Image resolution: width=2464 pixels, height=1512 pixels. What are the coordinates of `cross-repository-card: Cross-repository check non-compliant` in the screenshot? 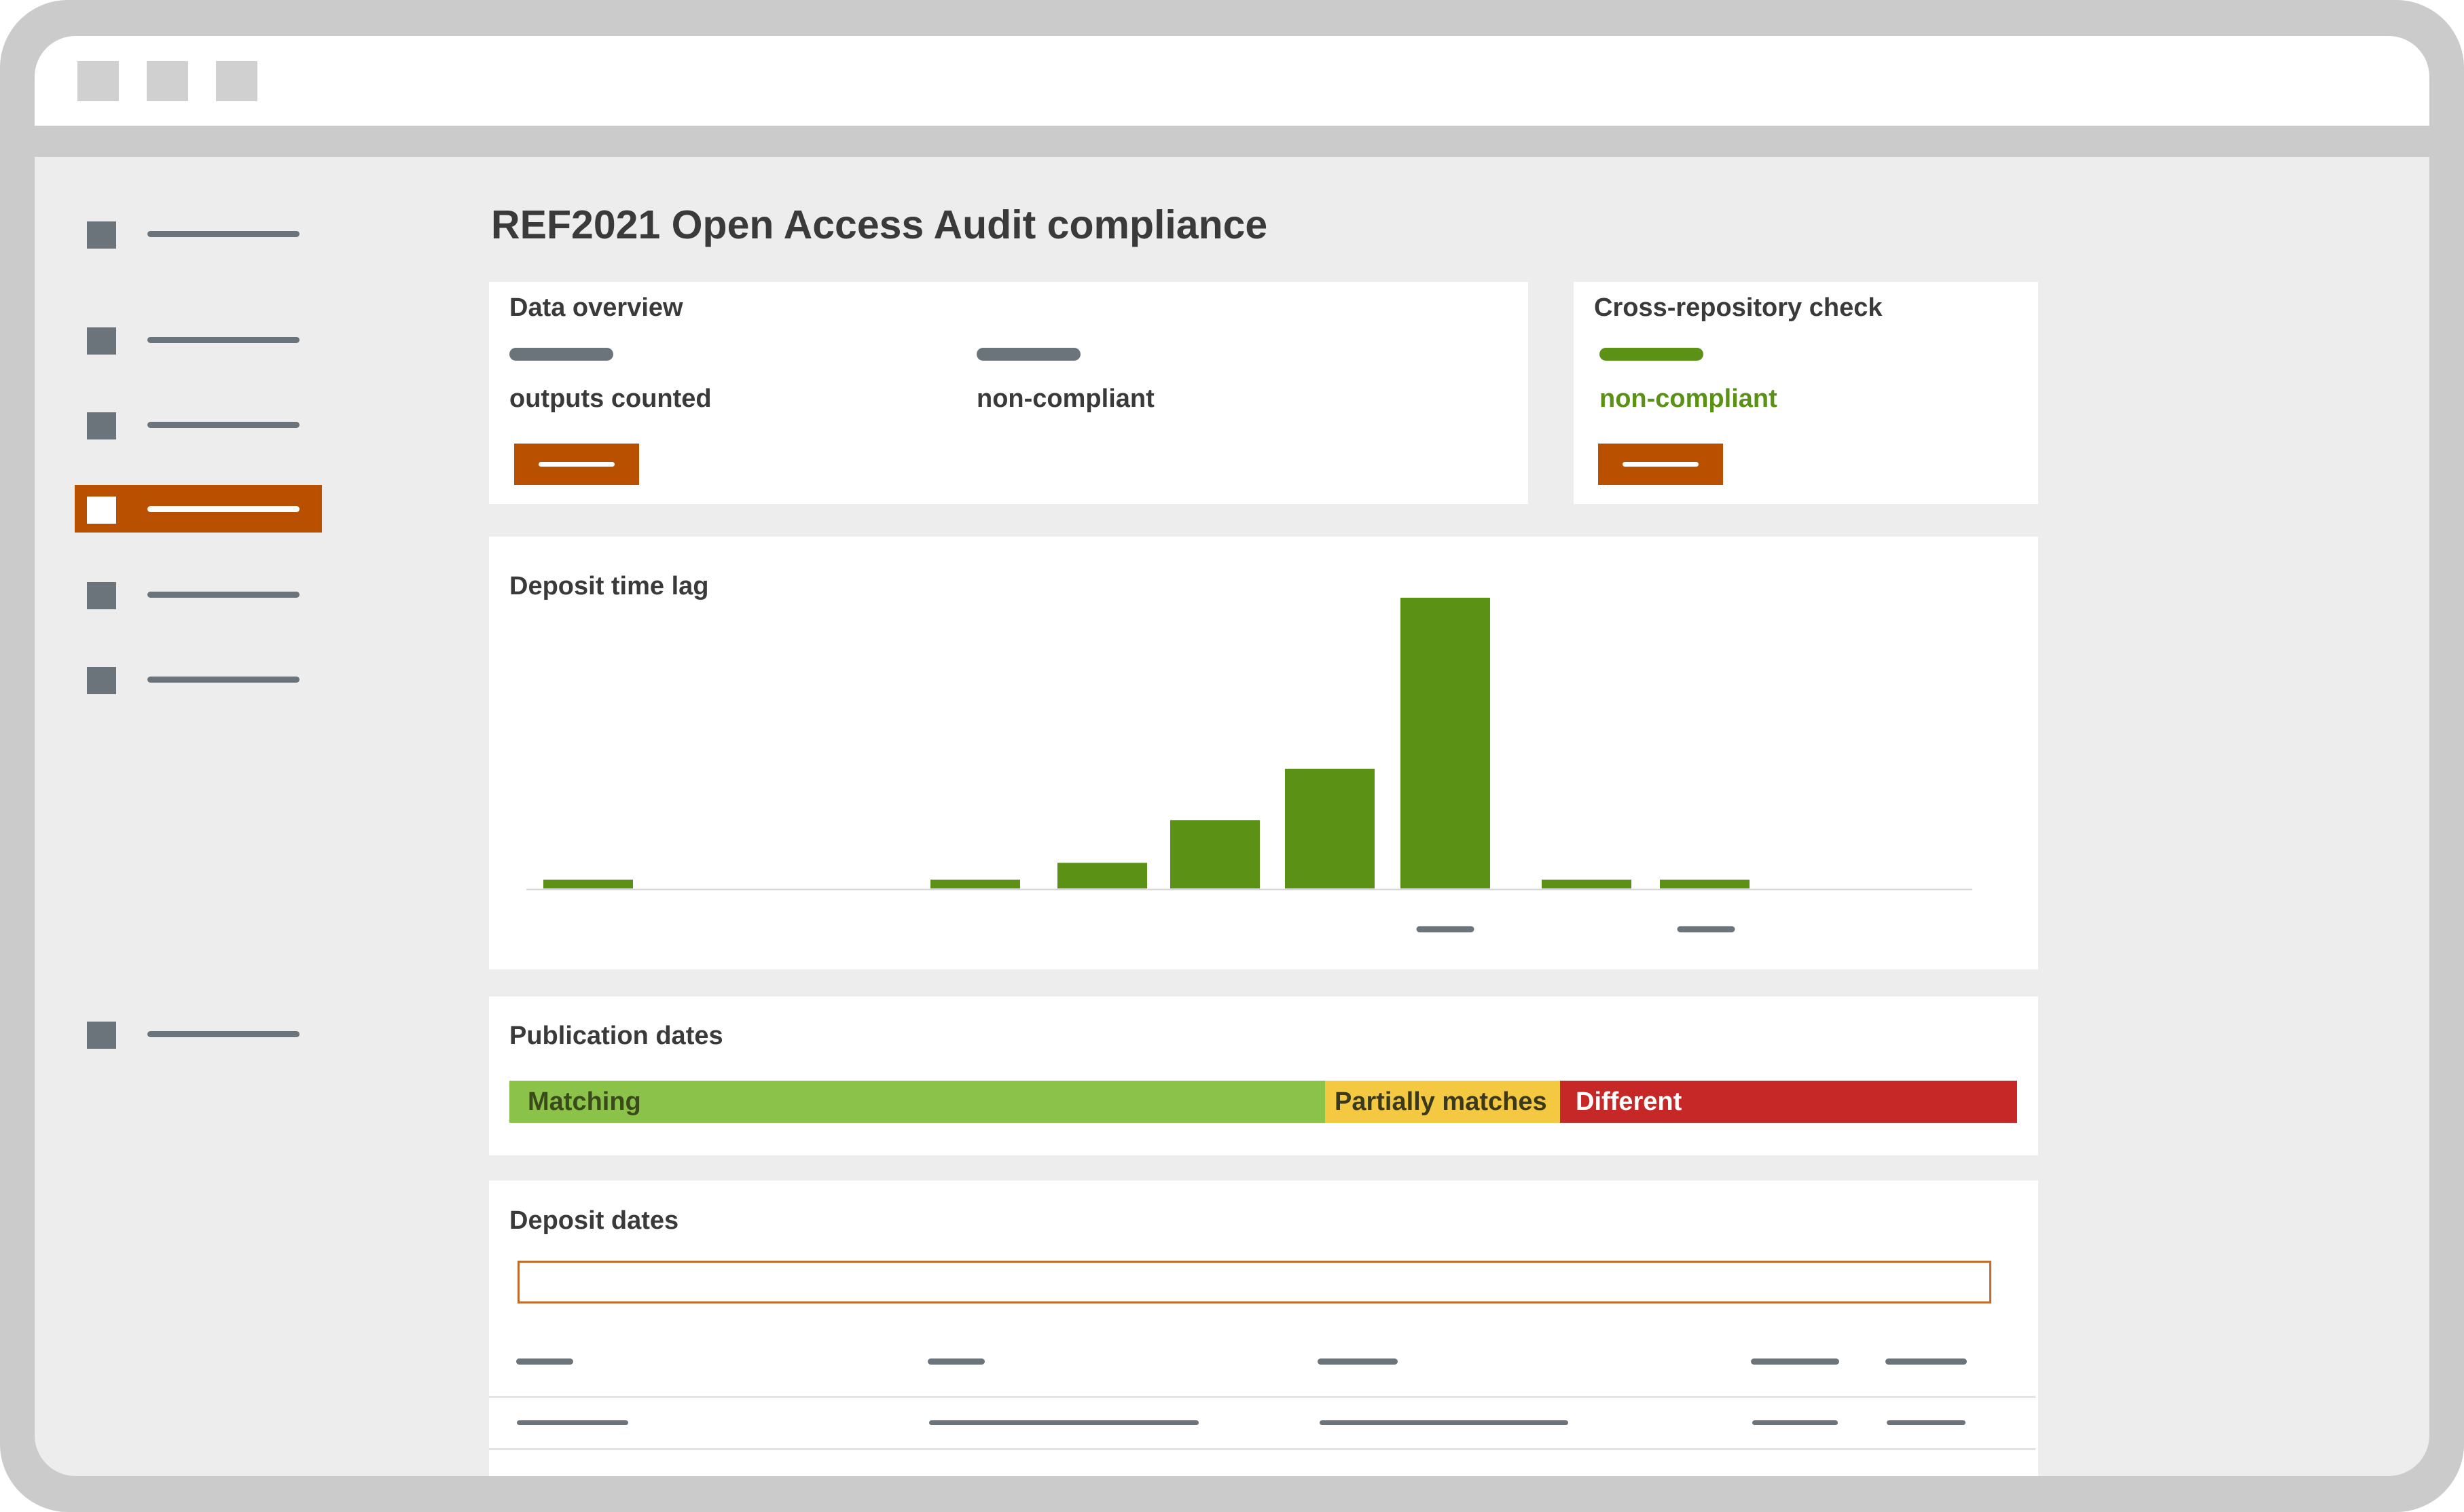 It's located at (1806, 393).